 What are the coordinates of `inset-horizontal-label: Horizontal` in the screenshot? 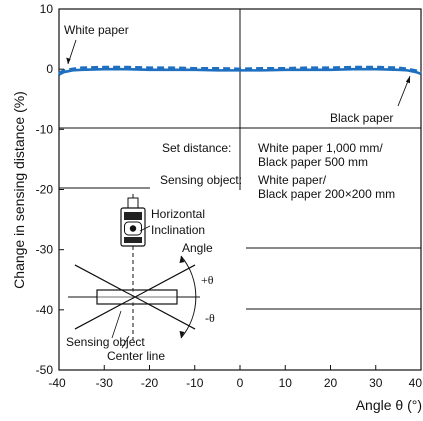 It's located at (178, 214).